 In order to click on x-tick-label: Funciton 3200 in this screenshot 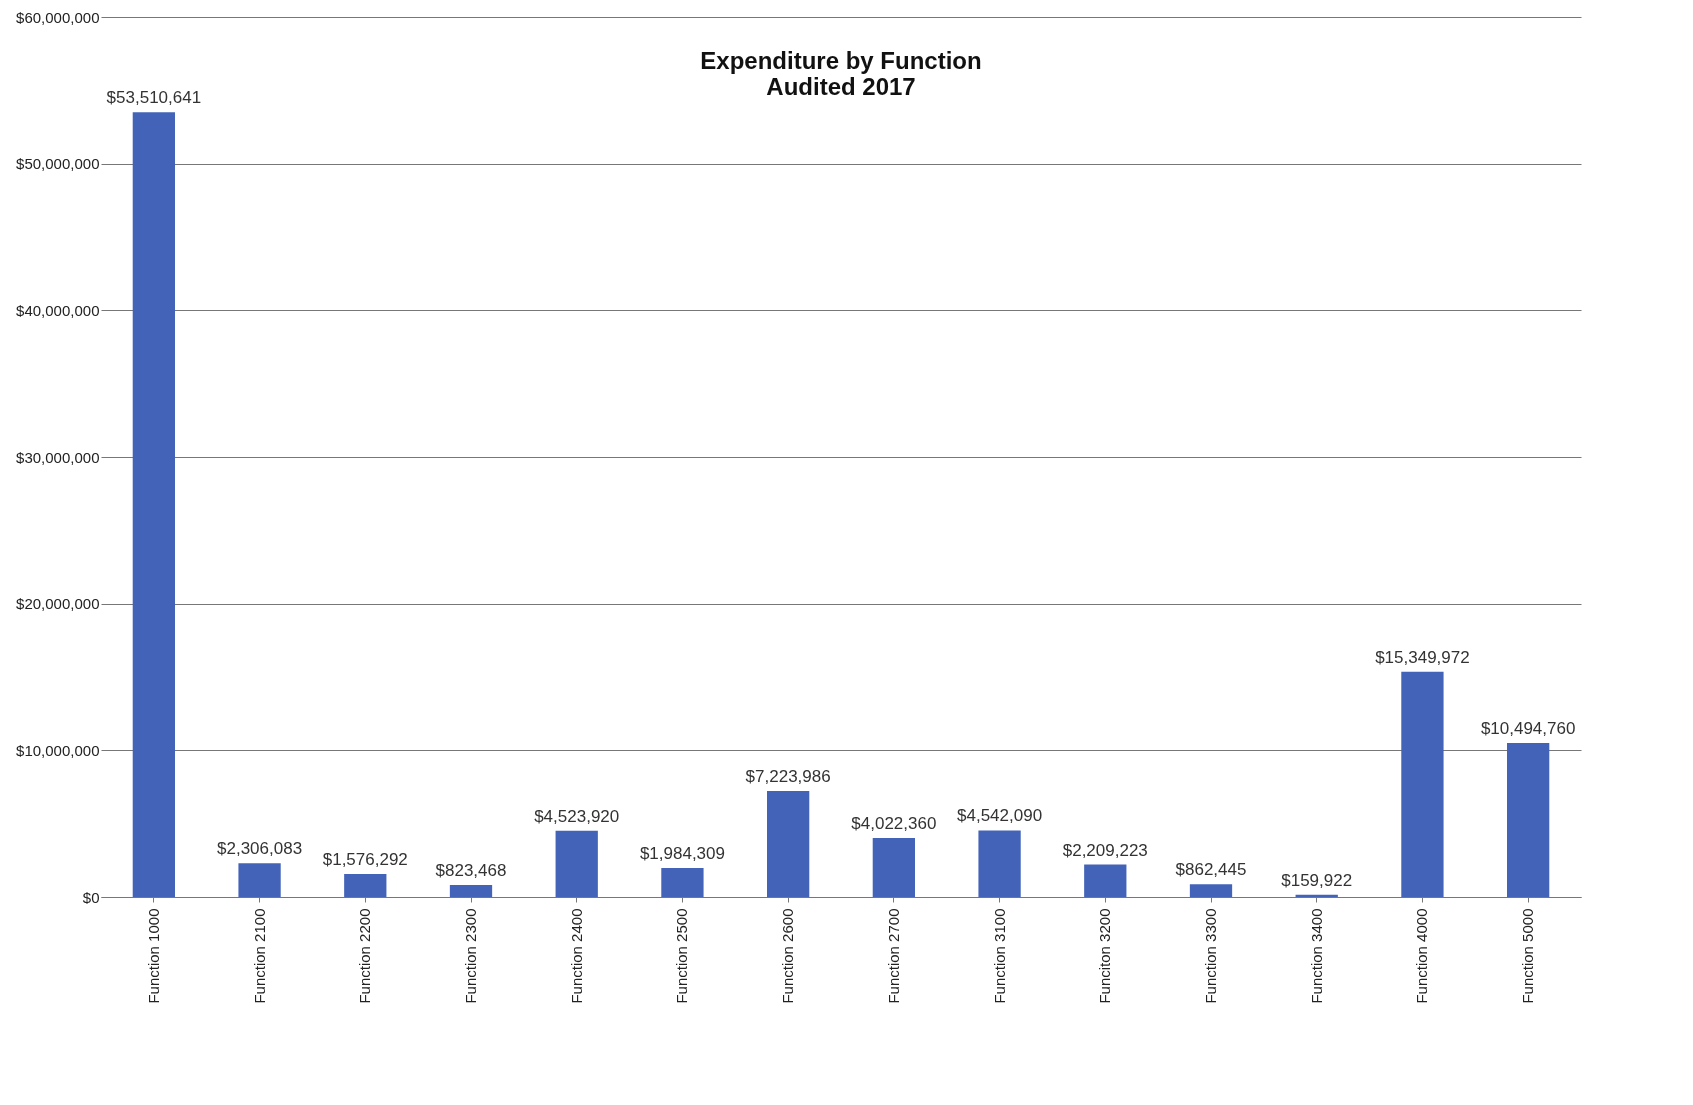, I will do `click(1105, 956)`.